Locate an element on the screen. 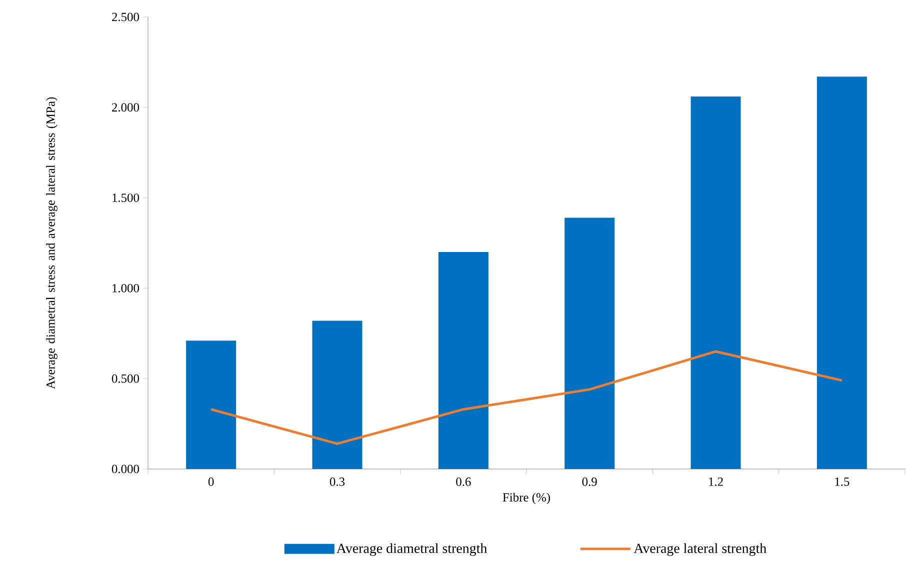 The image size is (906, 587). x-tick-label: 0.9 is located at coordinates (589, 482).